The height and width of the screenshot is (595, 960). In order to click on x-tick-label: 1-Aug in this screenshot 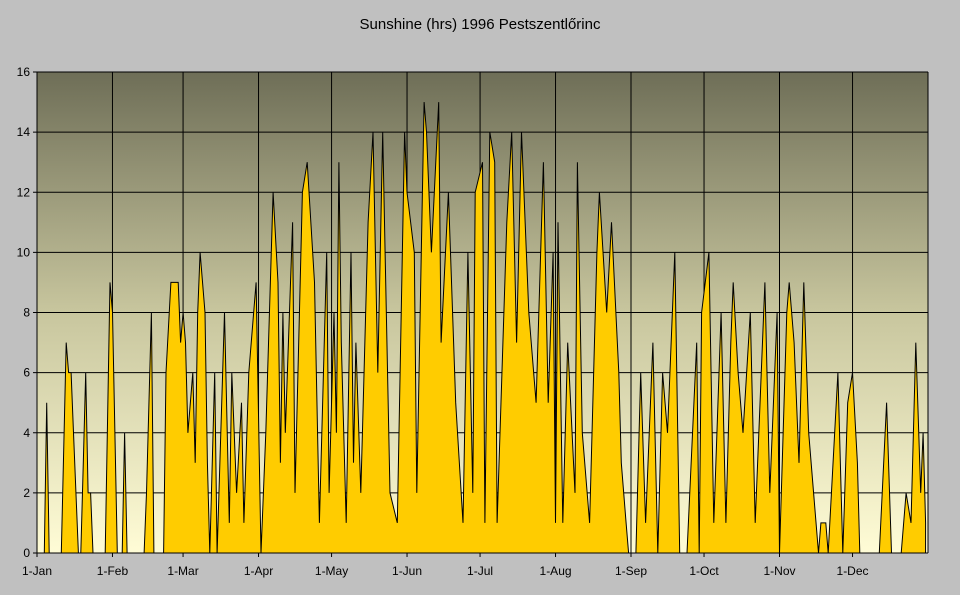, I will do `click(556, 571)`.